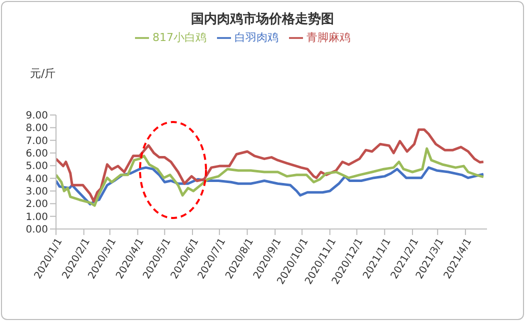 The height and width of the screenshot is (321, 525). I want to click on y-tick-label: 4.00, so click(37, 179).